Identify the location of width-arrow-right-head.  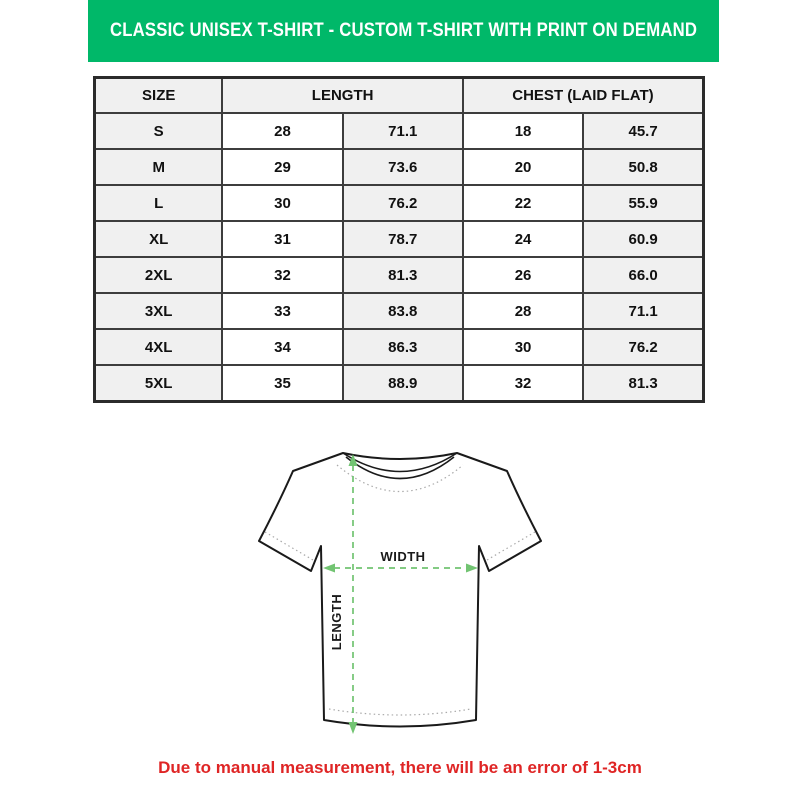
(472, 568).